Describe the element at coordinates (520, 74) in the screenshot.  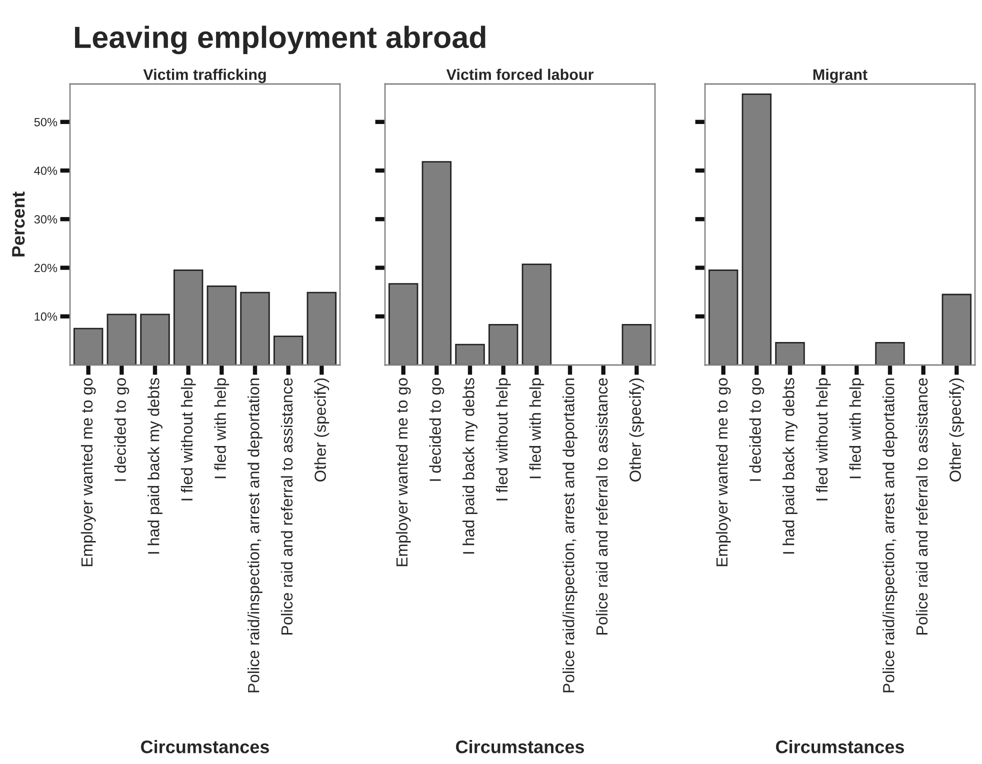
I see `chart-title: Victim forced labour` at that location.